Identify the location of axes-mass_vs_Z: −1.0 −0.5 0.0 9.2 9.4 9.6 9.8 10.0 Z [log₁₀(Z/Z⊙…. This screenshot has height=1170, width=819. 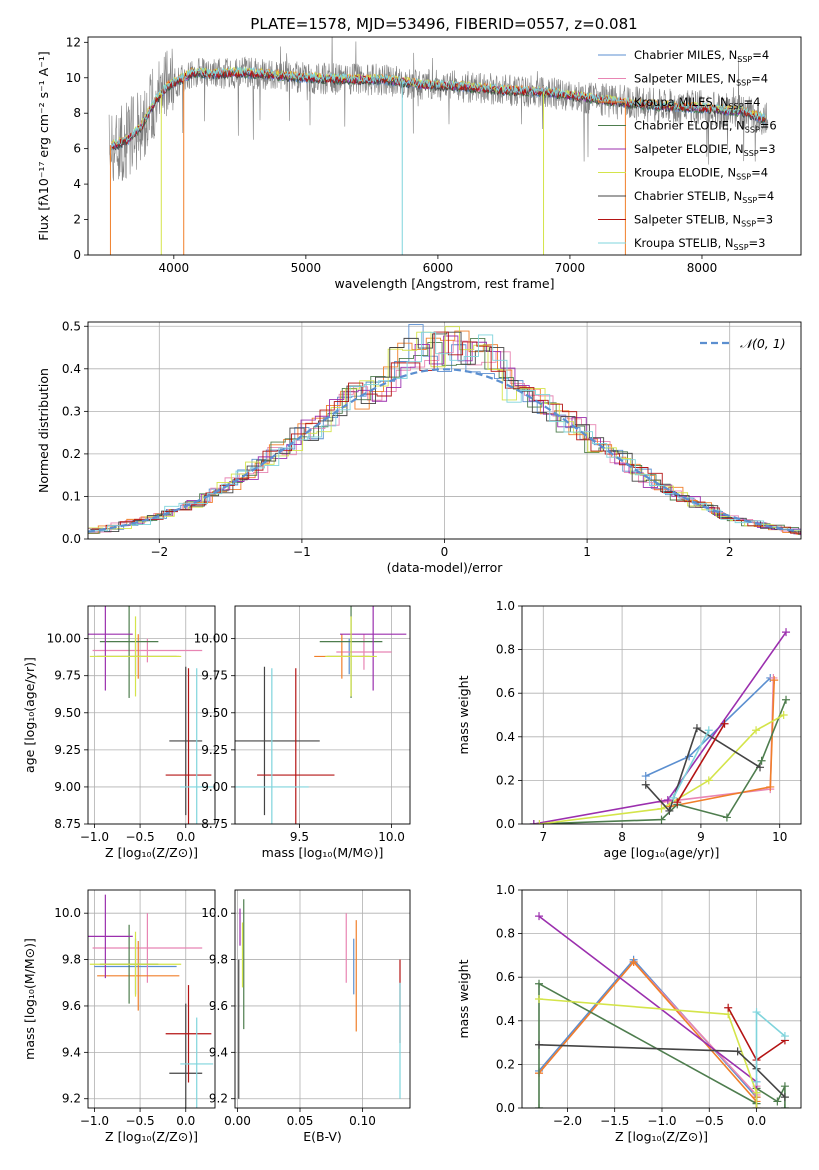
(119, 1016).